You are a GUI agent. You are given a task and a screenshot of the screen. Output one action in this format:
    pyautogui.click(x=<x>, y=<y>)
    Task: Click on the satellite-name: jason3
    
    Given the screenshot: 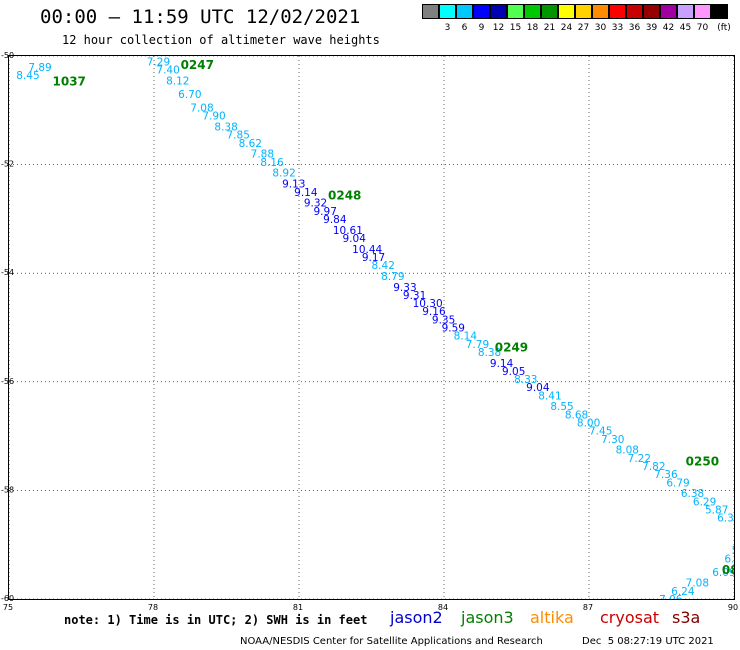 What is the action you would take?
    pyautogui.click(x=487, y=617)
    